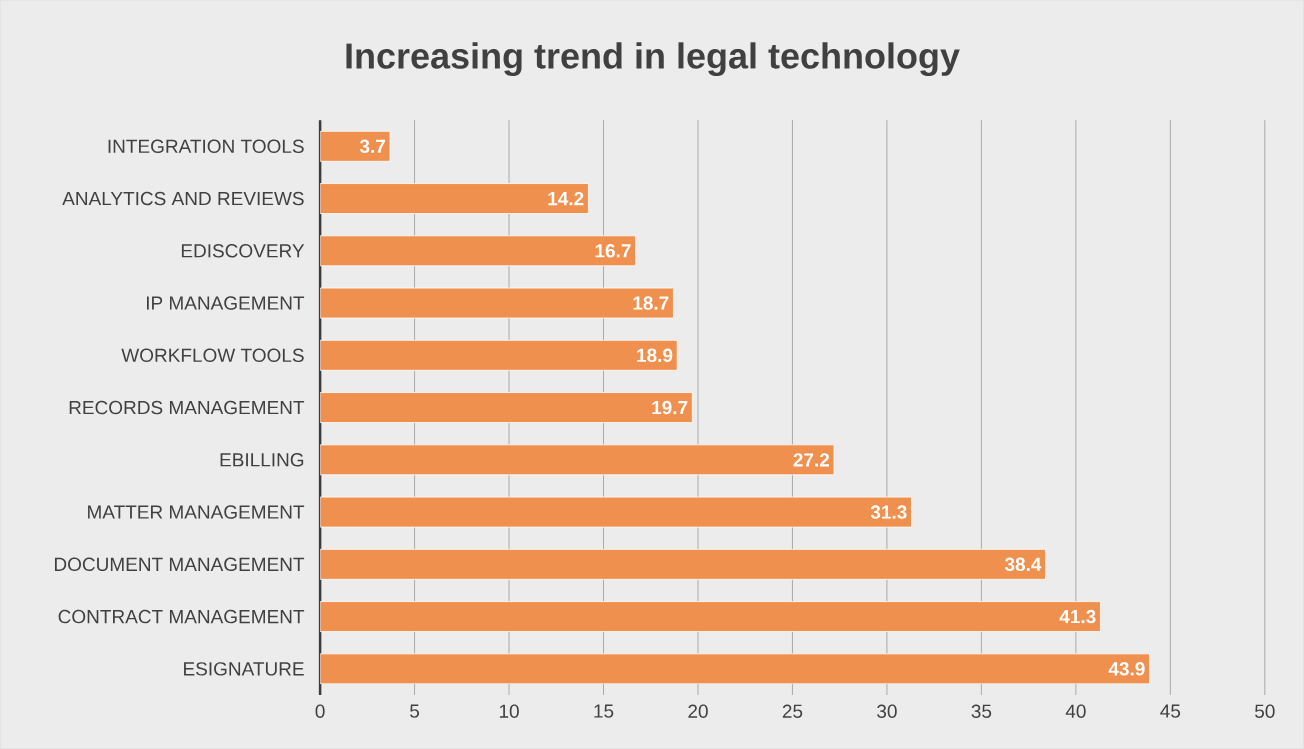 The image size is (1304, 749). What do you see at coordinates (187, 407) in the screenshot?
I see `y-tick-label: RECORDS MANAGEMENT` at bounding box center [187, 407].